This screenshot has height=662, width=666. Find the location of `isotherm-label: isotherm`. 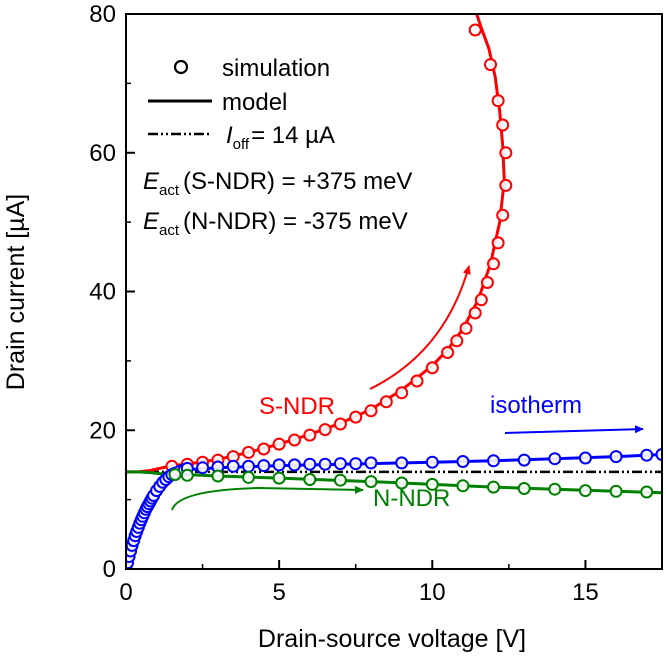

isotherm-label: isotherm is located at coordinates (536, 405).